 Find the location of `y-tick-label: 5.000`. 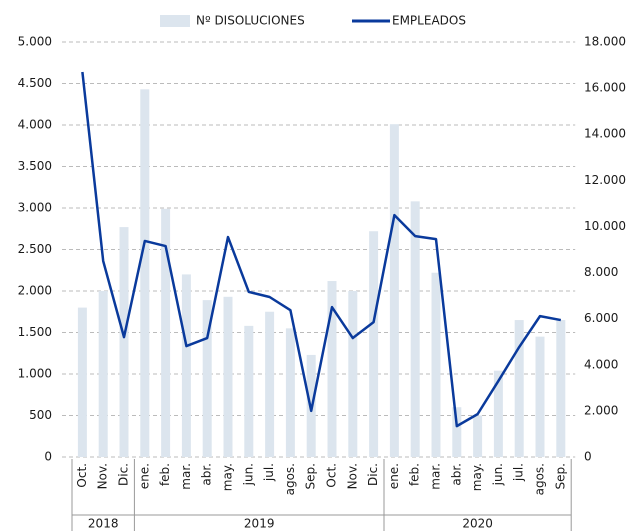

y-tick-label: 5.000 is located at coordinates (35, 42).